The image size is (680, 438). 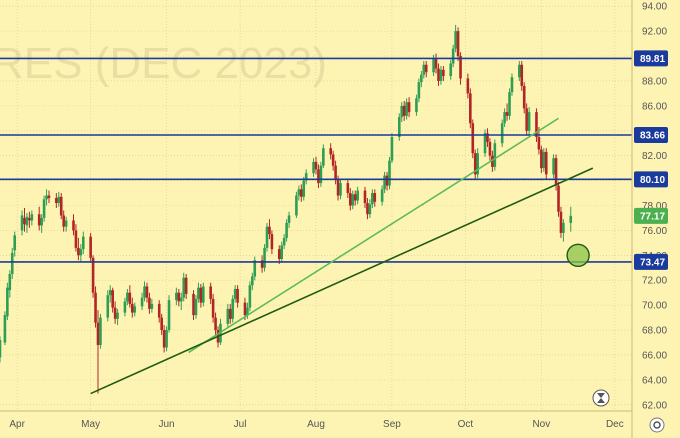 What do you see at coordinates (654, 206) in the screenshot?
I see `y-tick-label: 78.00` at bounding box center [654, 206].